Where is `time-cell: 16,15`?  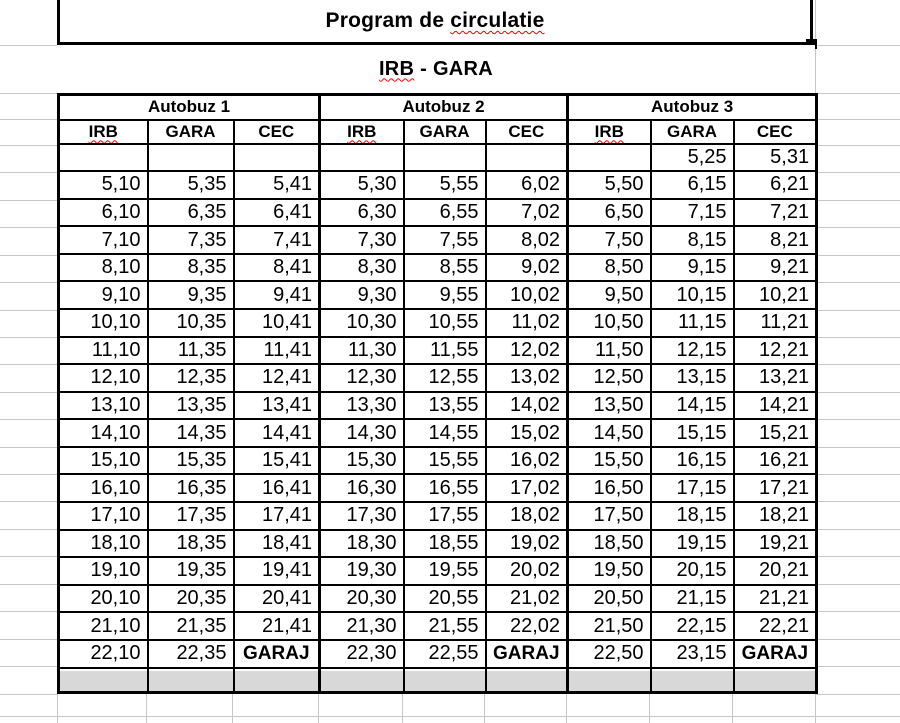
time-cell: 16,15 is located at coordinates (692, 460).